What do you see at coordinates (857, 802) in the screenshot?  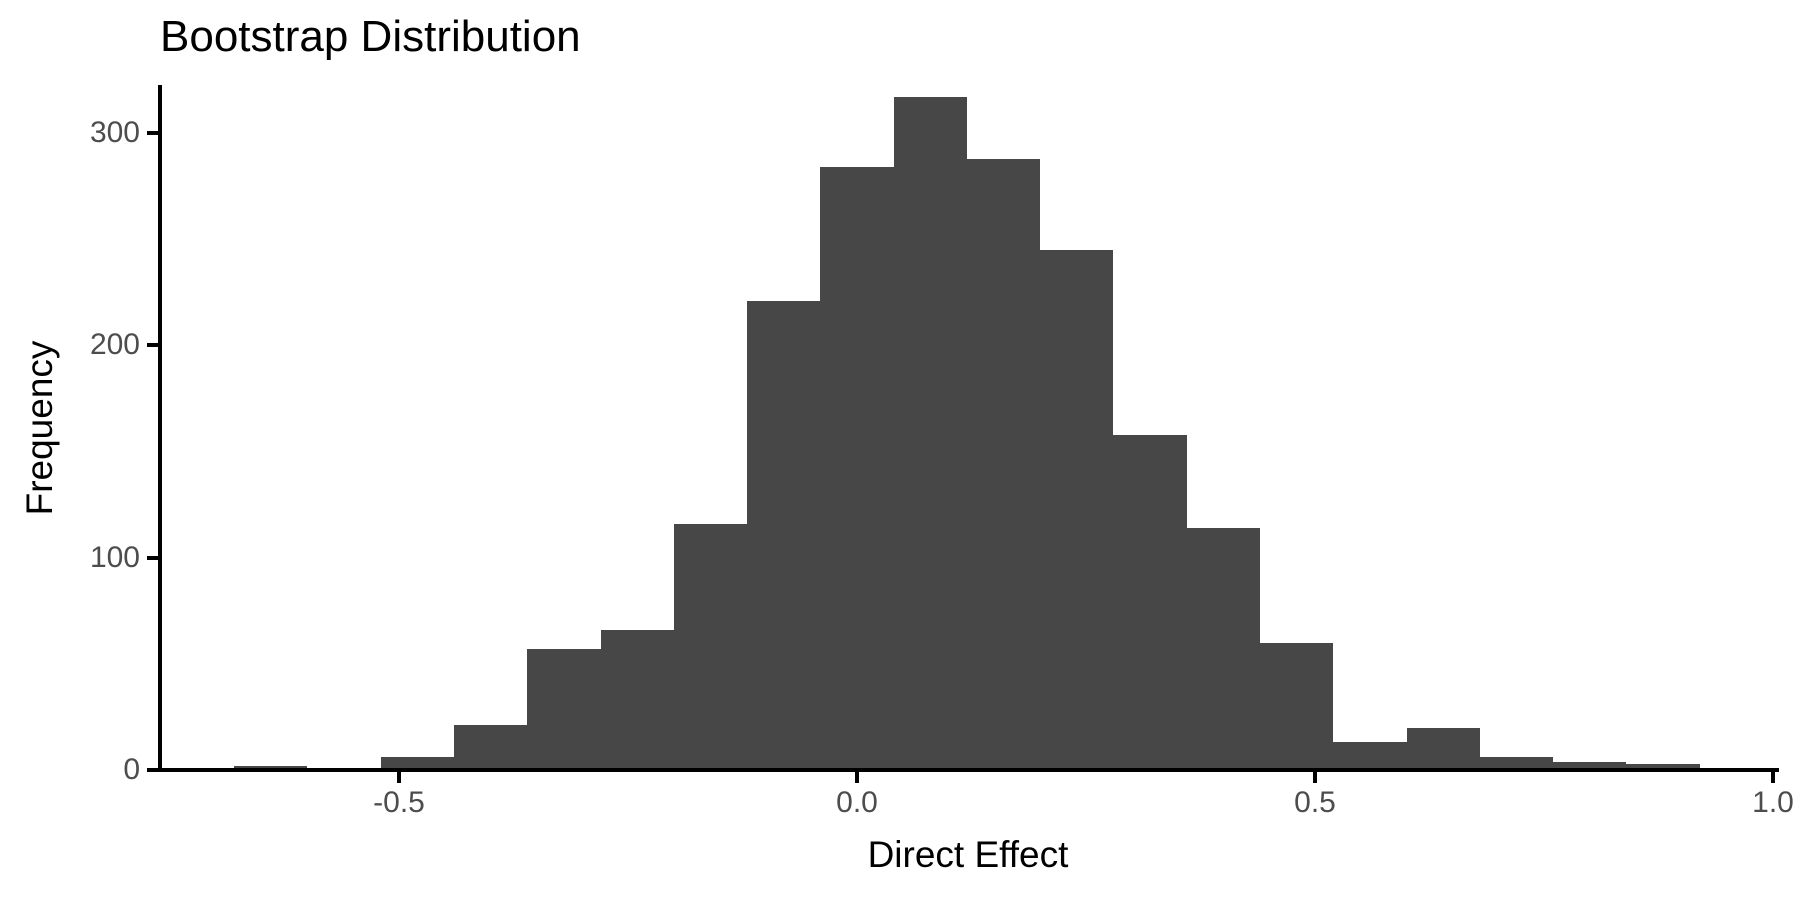 I see `x-axis-tick-label: 0.0` at bounding box center [857, 802].